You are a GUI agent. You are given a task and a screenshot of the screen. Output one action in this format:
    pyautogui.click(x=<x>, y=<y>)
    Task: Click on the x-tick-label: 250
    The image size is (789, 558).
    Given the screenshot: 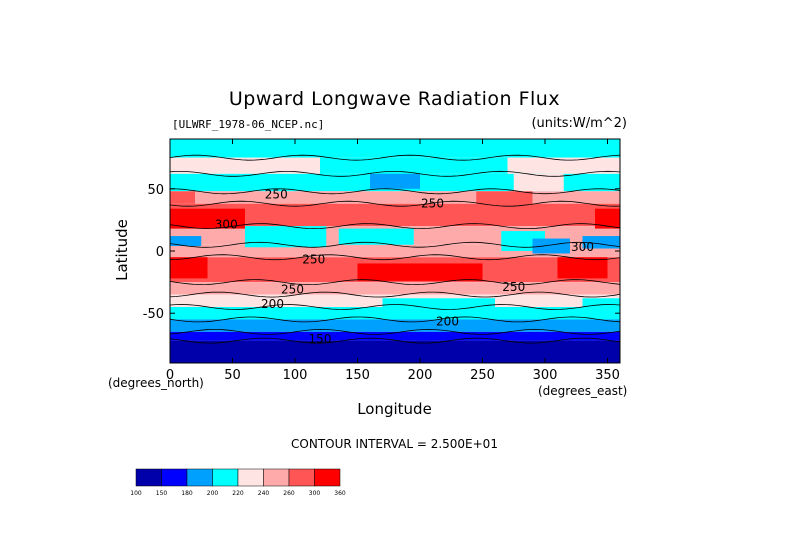 What is the action you would take?
    pyautogui.click(x=482, y=375)
    